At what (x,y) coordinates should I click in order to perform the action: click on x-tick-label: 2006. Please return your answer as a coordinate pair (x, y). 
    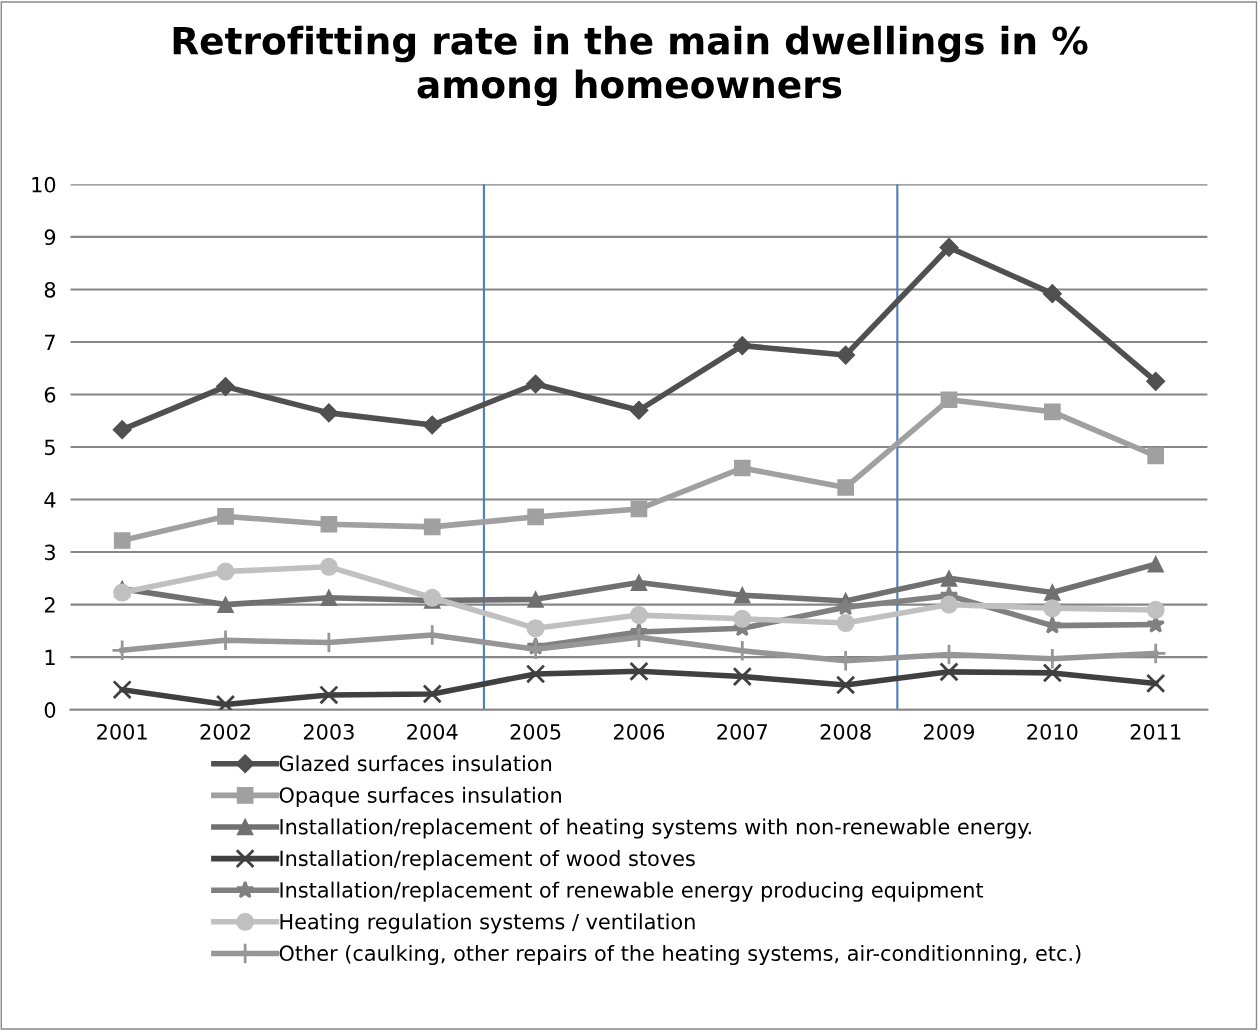
    Looking at the image, I should click on (639, 731).